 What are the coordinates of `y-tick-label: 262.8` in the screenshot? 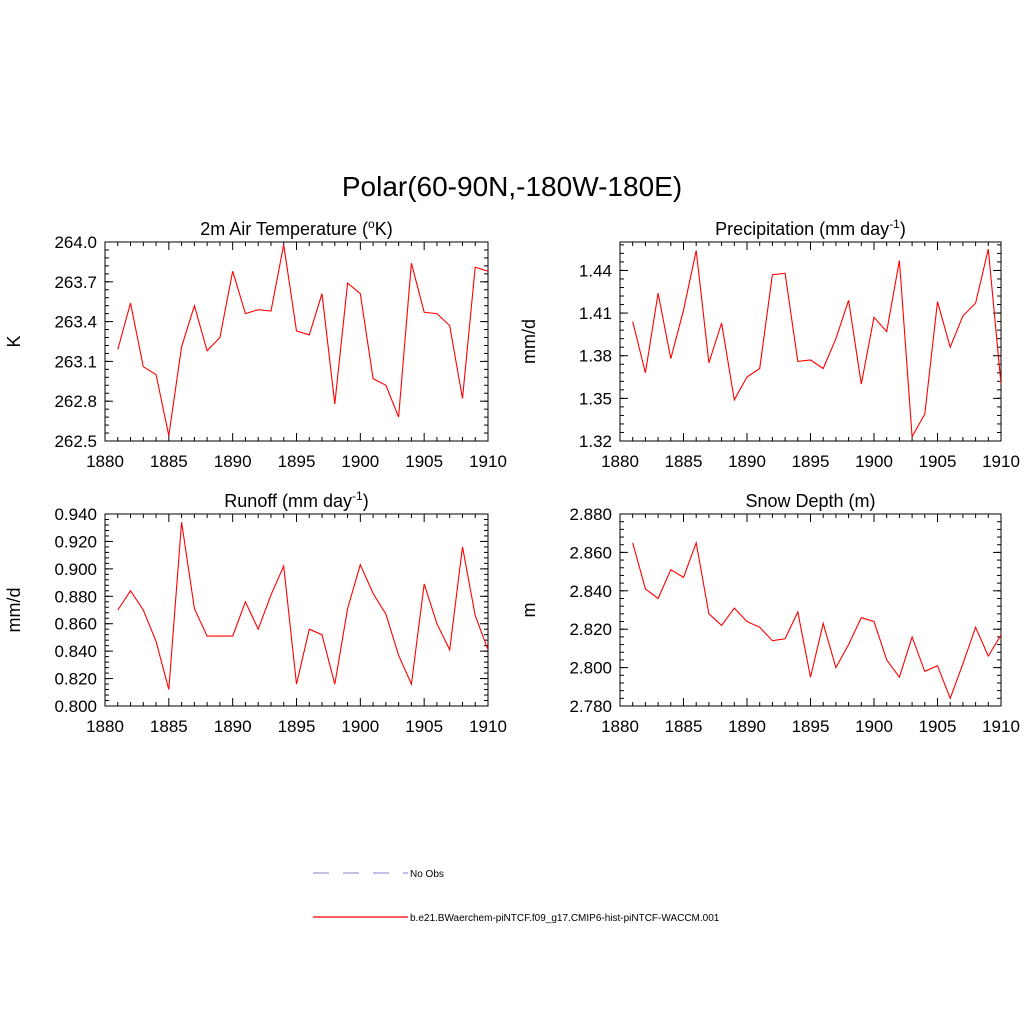 It's located at (75, 401).